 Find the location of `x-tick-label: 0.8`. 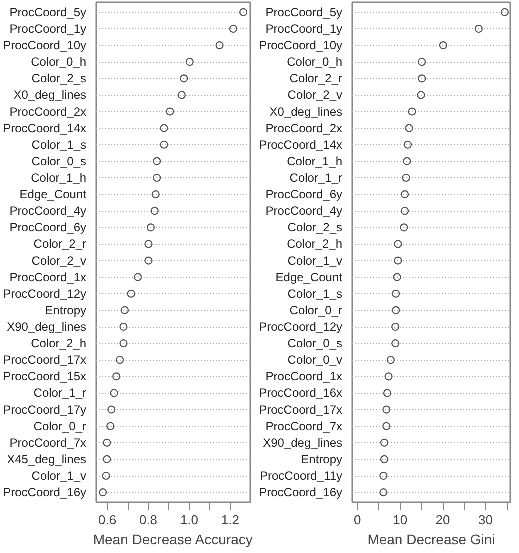

x-tick-label: 0.8 is located at coordinates (148, 520).